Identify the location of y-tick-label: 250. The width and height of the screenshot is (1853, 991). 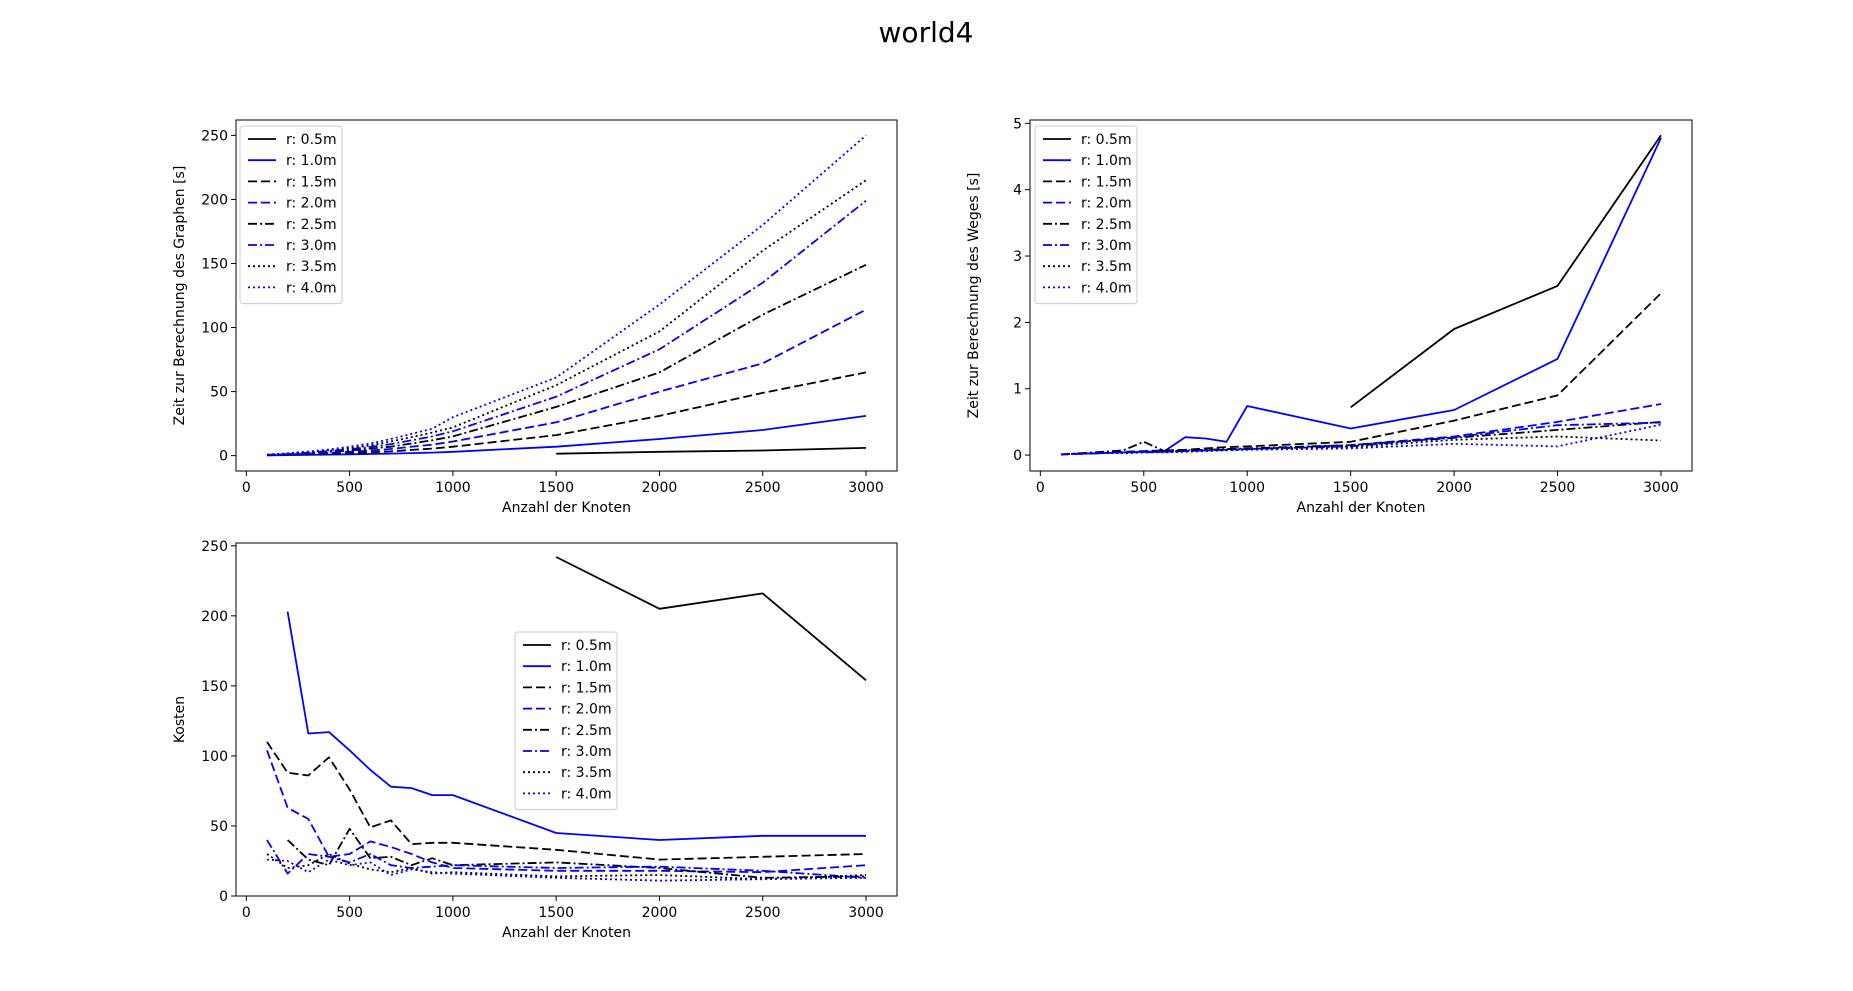
(214, 136).